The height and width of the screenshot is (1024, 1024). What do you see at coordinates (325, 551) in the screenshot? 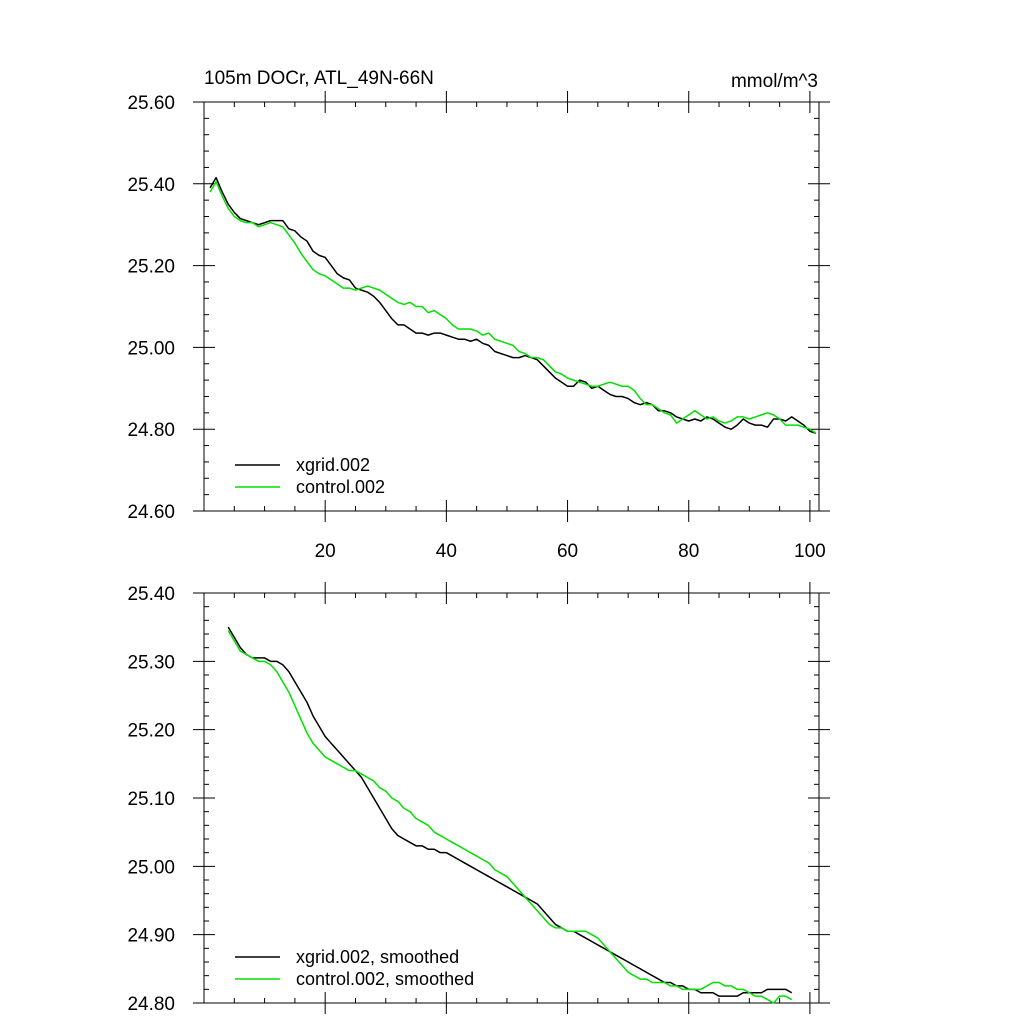
I see `x-tick-label: 20` at bounding box center [325, 551].